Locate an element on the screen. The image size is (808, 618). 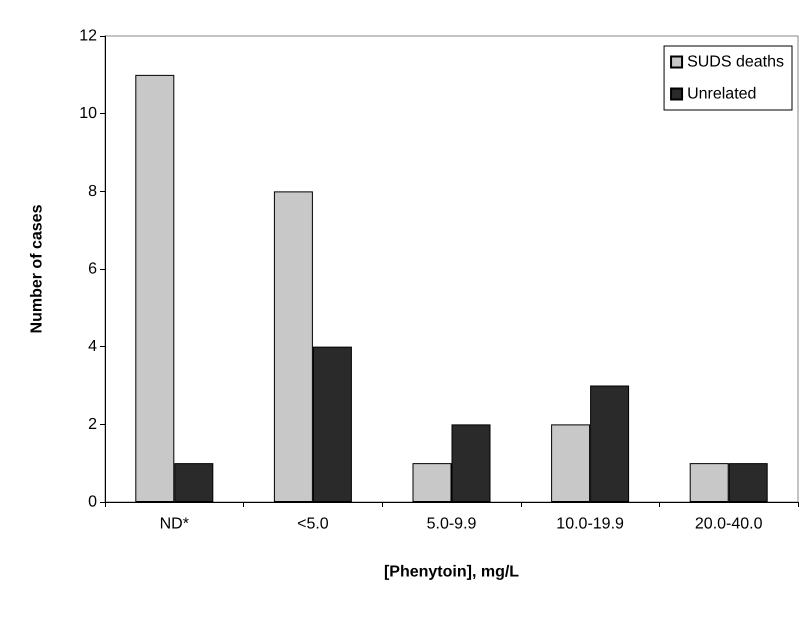
x-tick-label: ND* is located at coordinates (174, 524).